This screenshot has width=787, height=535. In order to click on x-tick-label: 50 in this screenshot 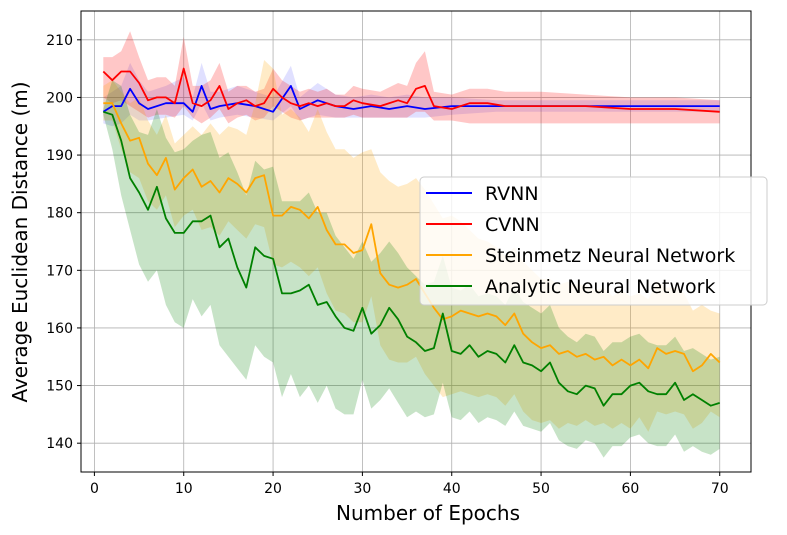, I will do `click(541, 489)`.